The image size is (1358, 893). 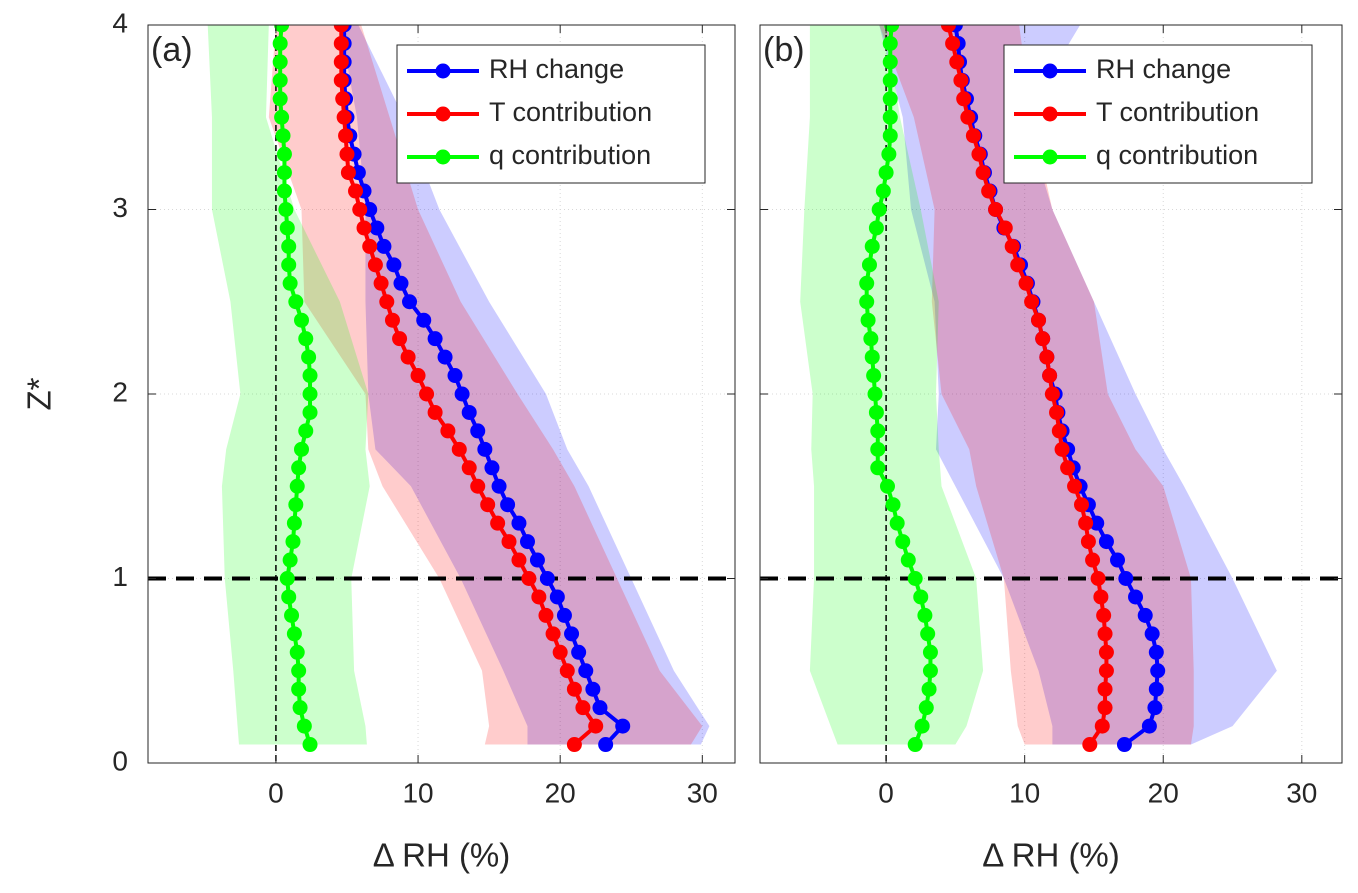 What do you see at coordinates (120, 576) in the screenshot?
I see `y-tick-label: 1` at bounding box center [120, 576].